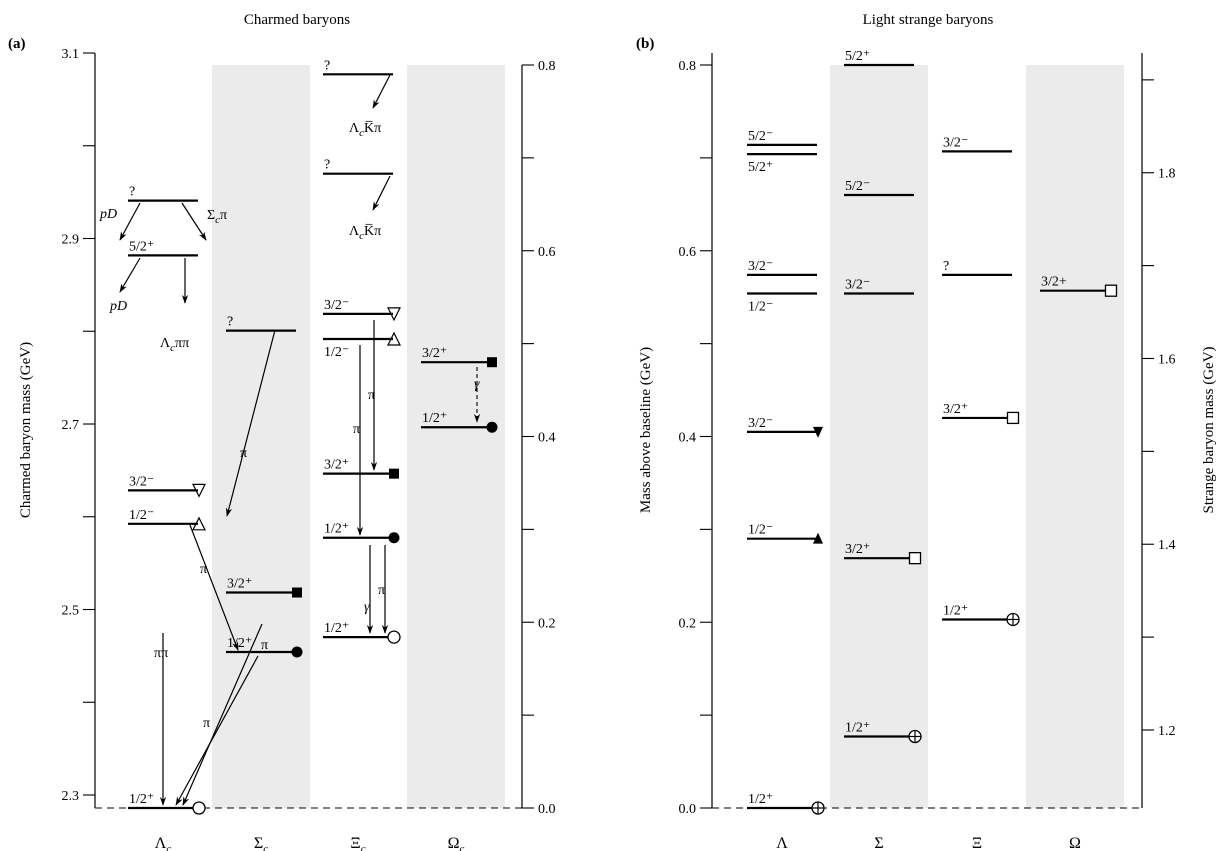 This screenshot has width=1225, height=851. I want to click on column-label: Ξ, so click(977, 843).